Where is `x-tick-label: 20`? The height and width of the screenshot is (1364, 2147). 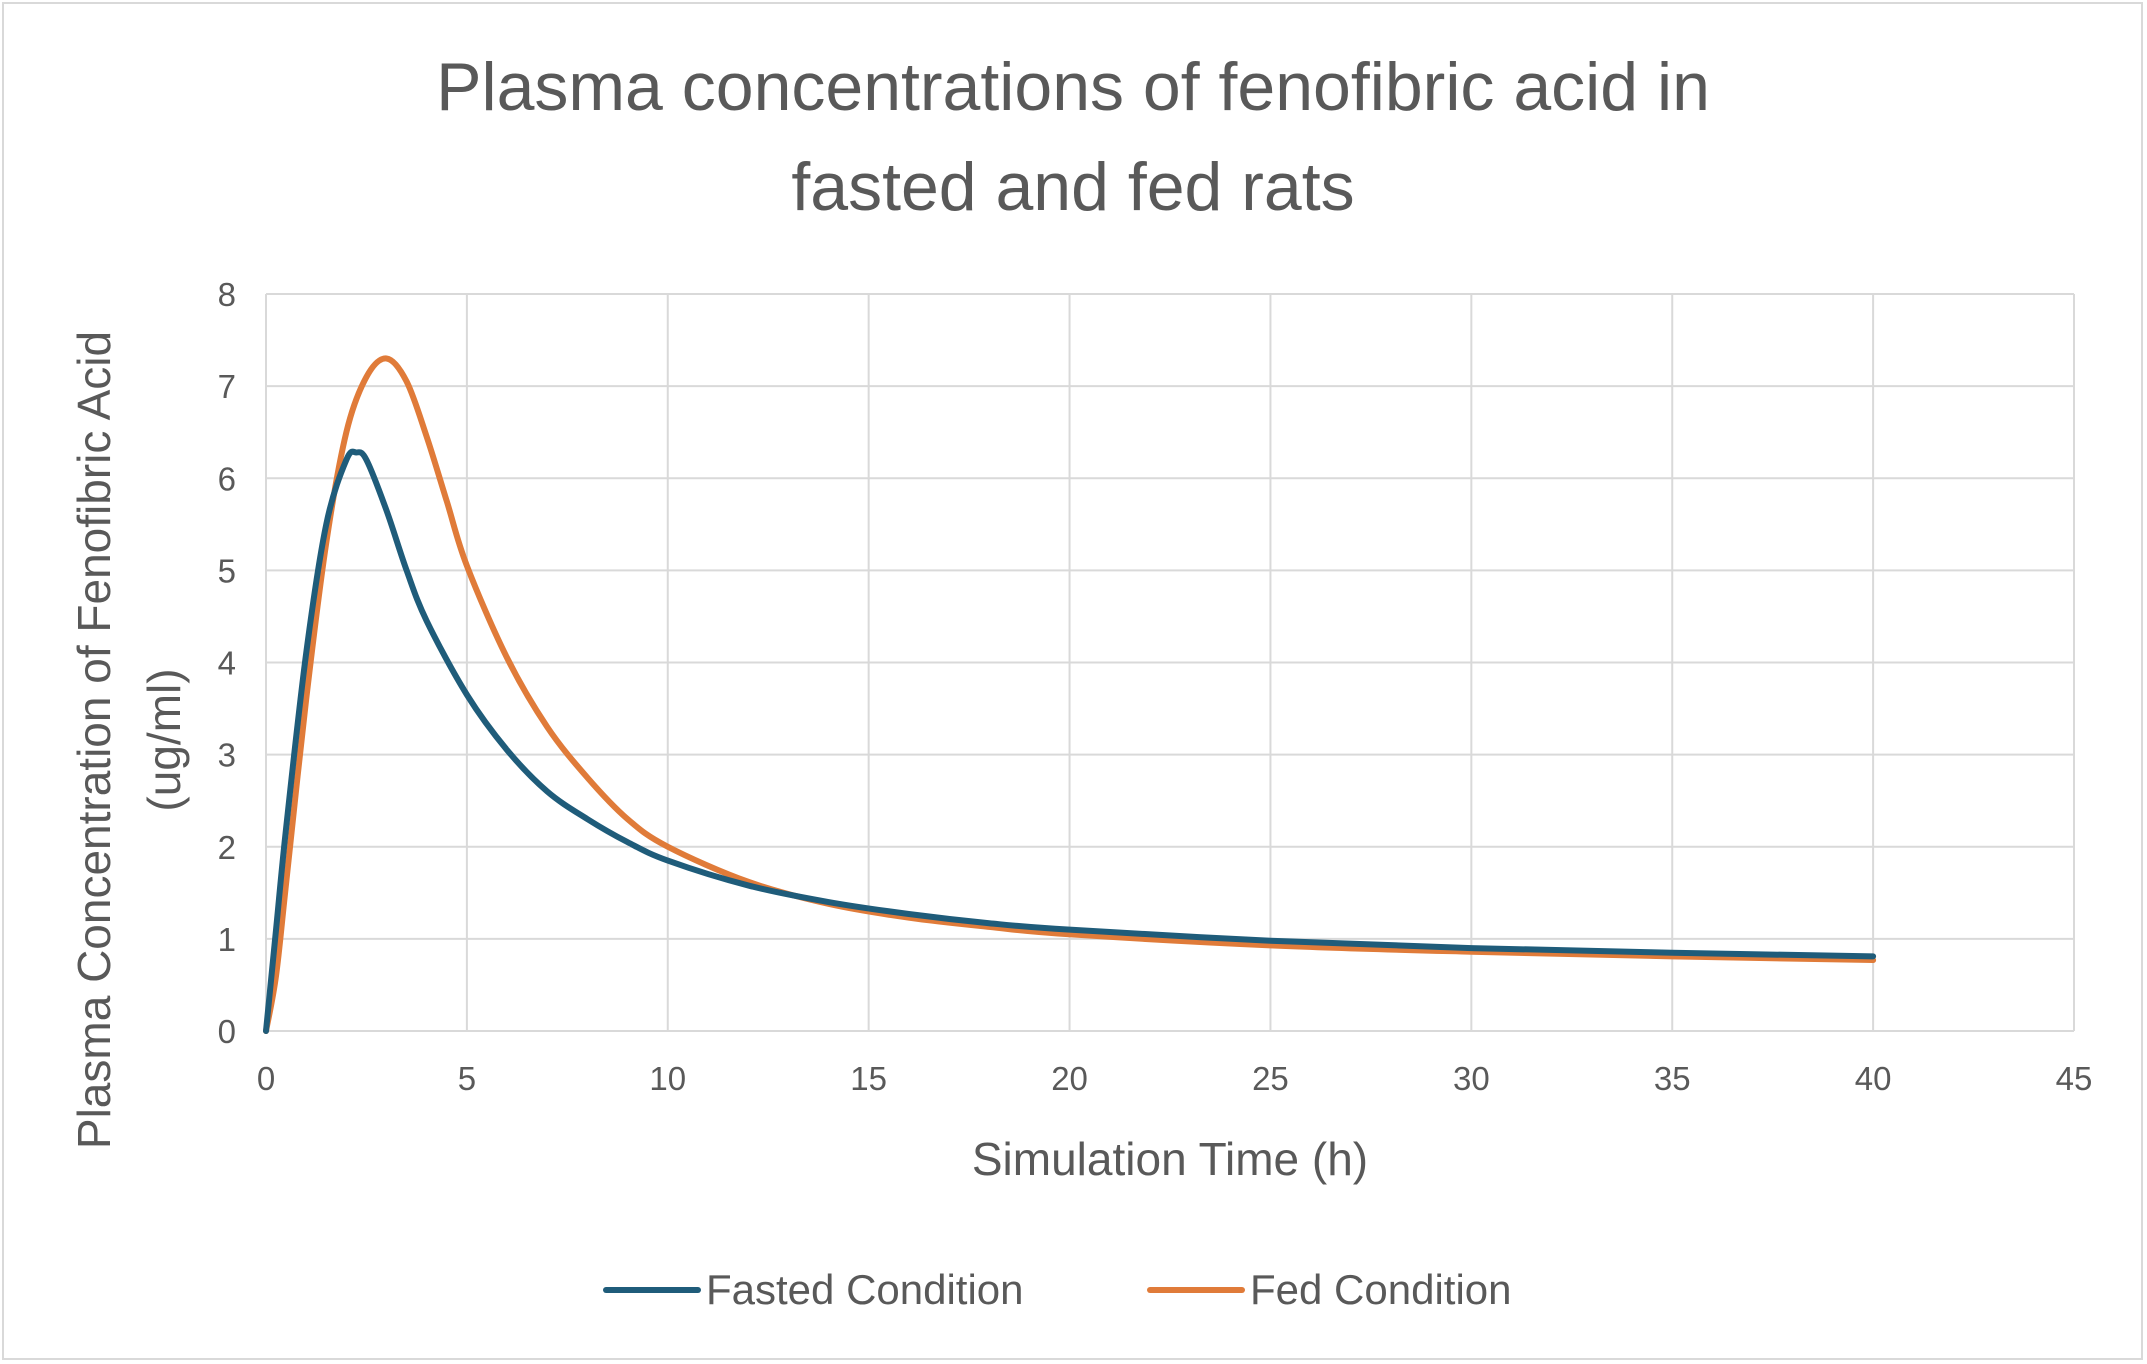
x-tick-label: 20 is located at coordinates (1069, 1078).